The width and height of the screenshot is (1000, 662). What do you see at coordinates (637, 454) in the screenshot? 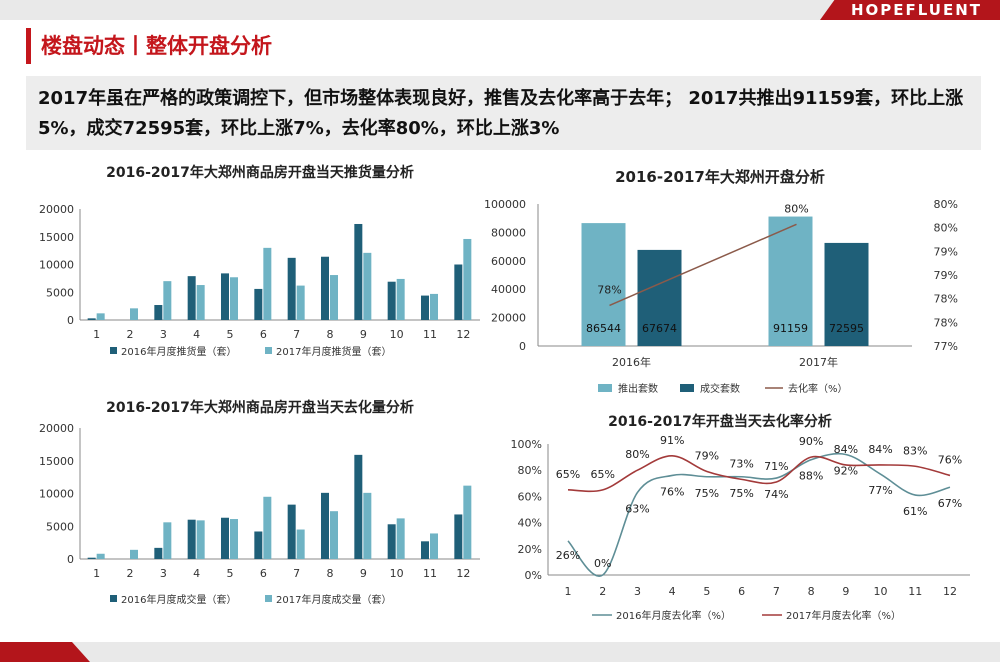
I see `data-label: 80%` at bounding box center [637, 454].